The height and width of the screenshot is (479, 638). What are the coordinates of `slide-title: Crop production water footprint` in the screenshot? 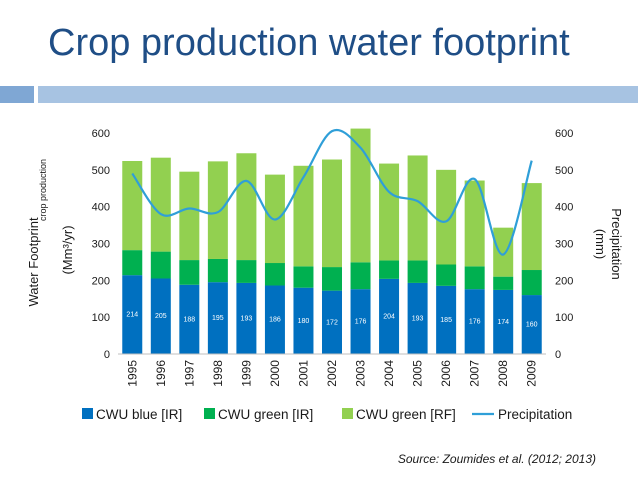 It's located at (309, 43).